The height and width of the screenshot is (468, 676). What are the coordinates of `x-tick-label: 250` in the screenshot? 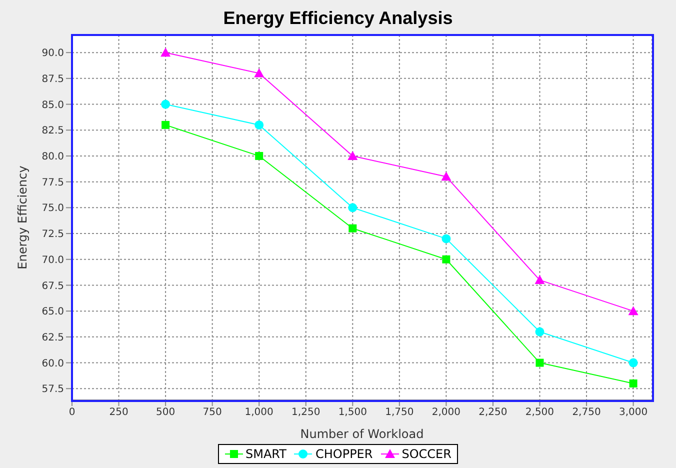 It's located at (118, 412).